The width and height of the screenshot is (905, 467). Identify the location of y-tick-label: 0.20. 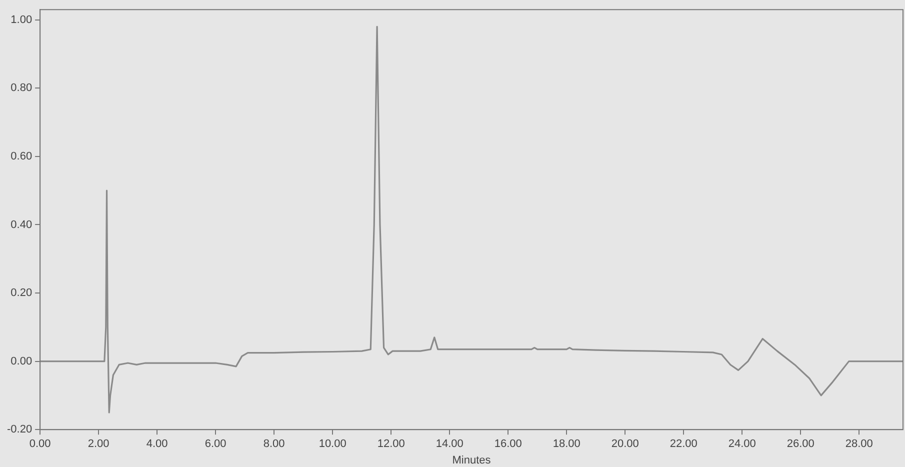
(21, 293).